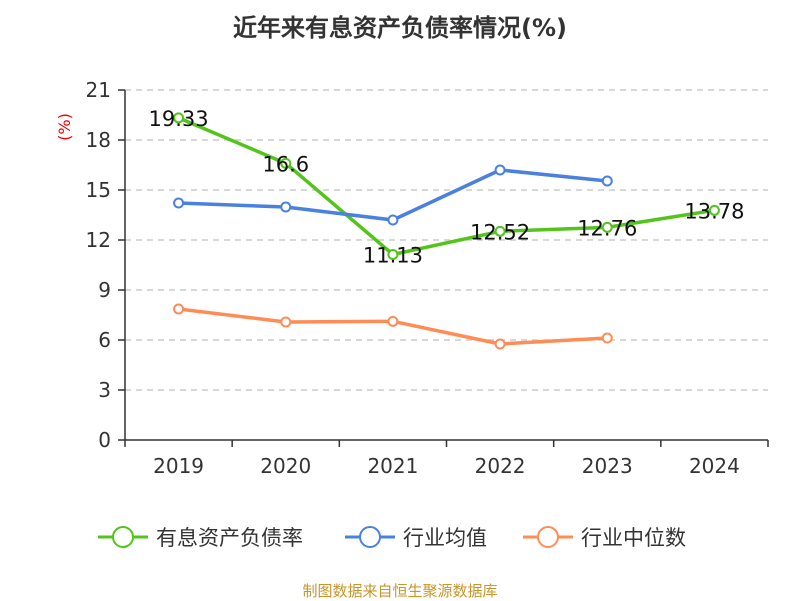 Image resolution: width=800 pixels, height=601 pixels. What do you see at coordinates (104, 340) in the screenshot?
I see `y-tick-label: 6` at bounding box center [104, 340].